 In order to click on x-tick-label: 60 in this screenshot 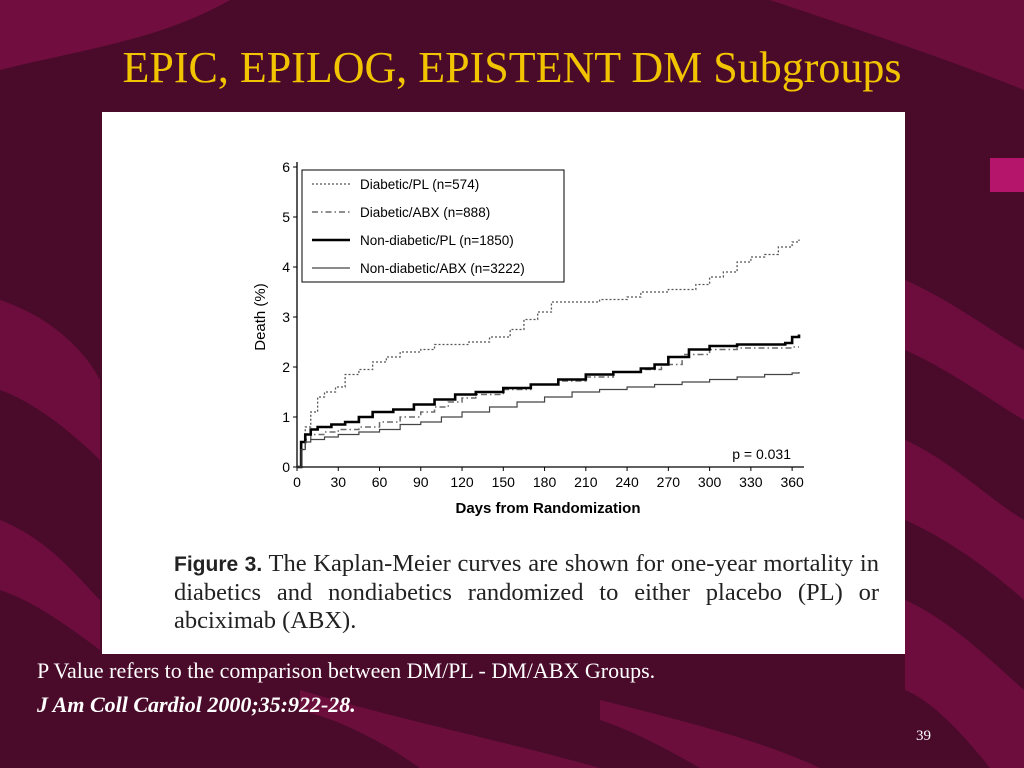, I will do `click(380, 482)`.